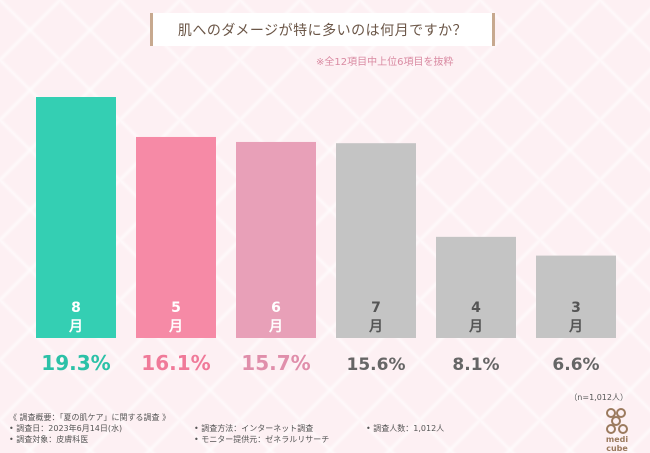 This screenshot has height=453, width=650. What do you see at coordinates (275, 327) in the screenshot?
I see `category-unit-3: 月` at bounding box center [275, 327].